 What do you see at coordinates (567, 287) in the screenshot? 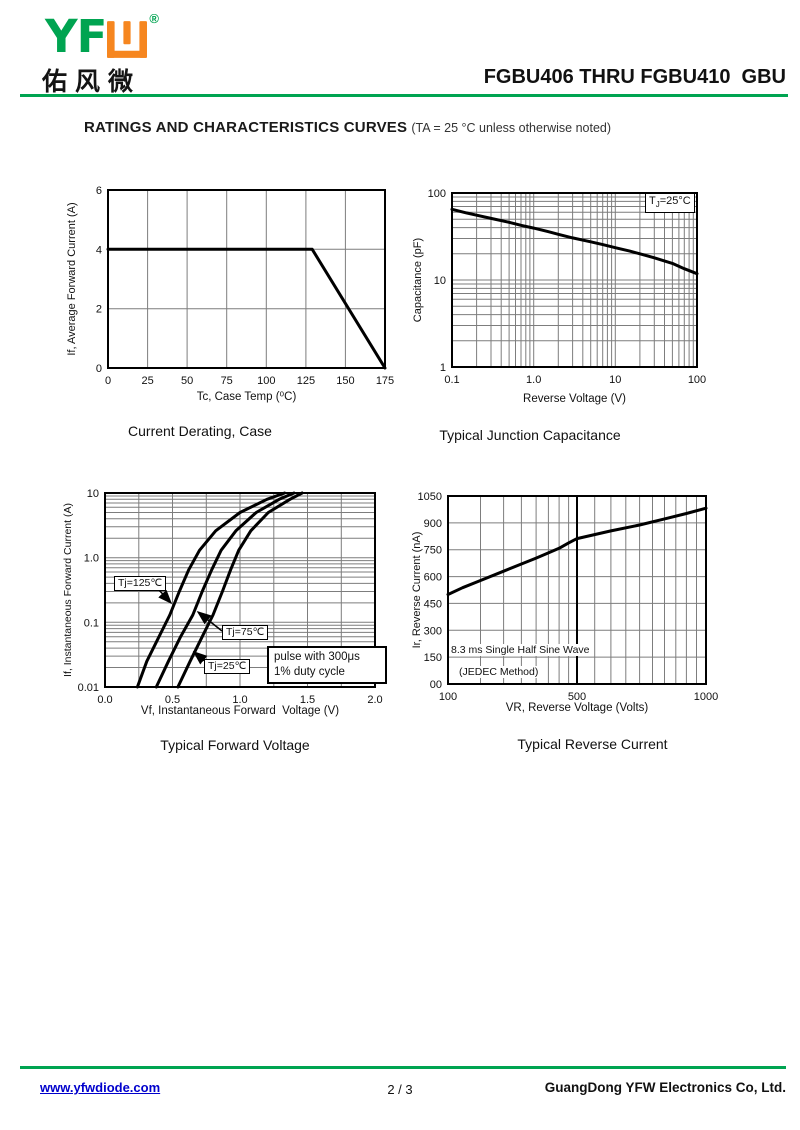
I see `junction-capacitance-plot: 0.1 1.0 10 100 1 10 100` at bounding box center [567, 287].